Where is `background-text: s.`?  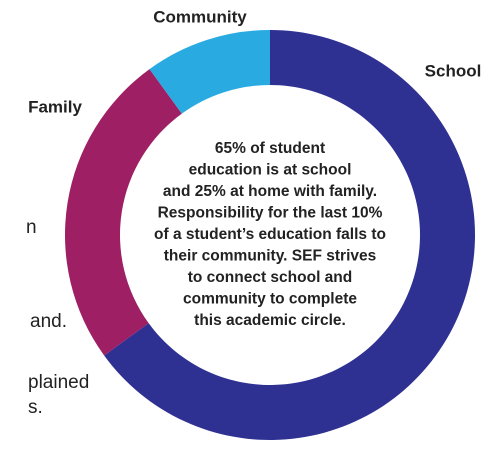 background-text: s. is located at coordinates (35, 407).